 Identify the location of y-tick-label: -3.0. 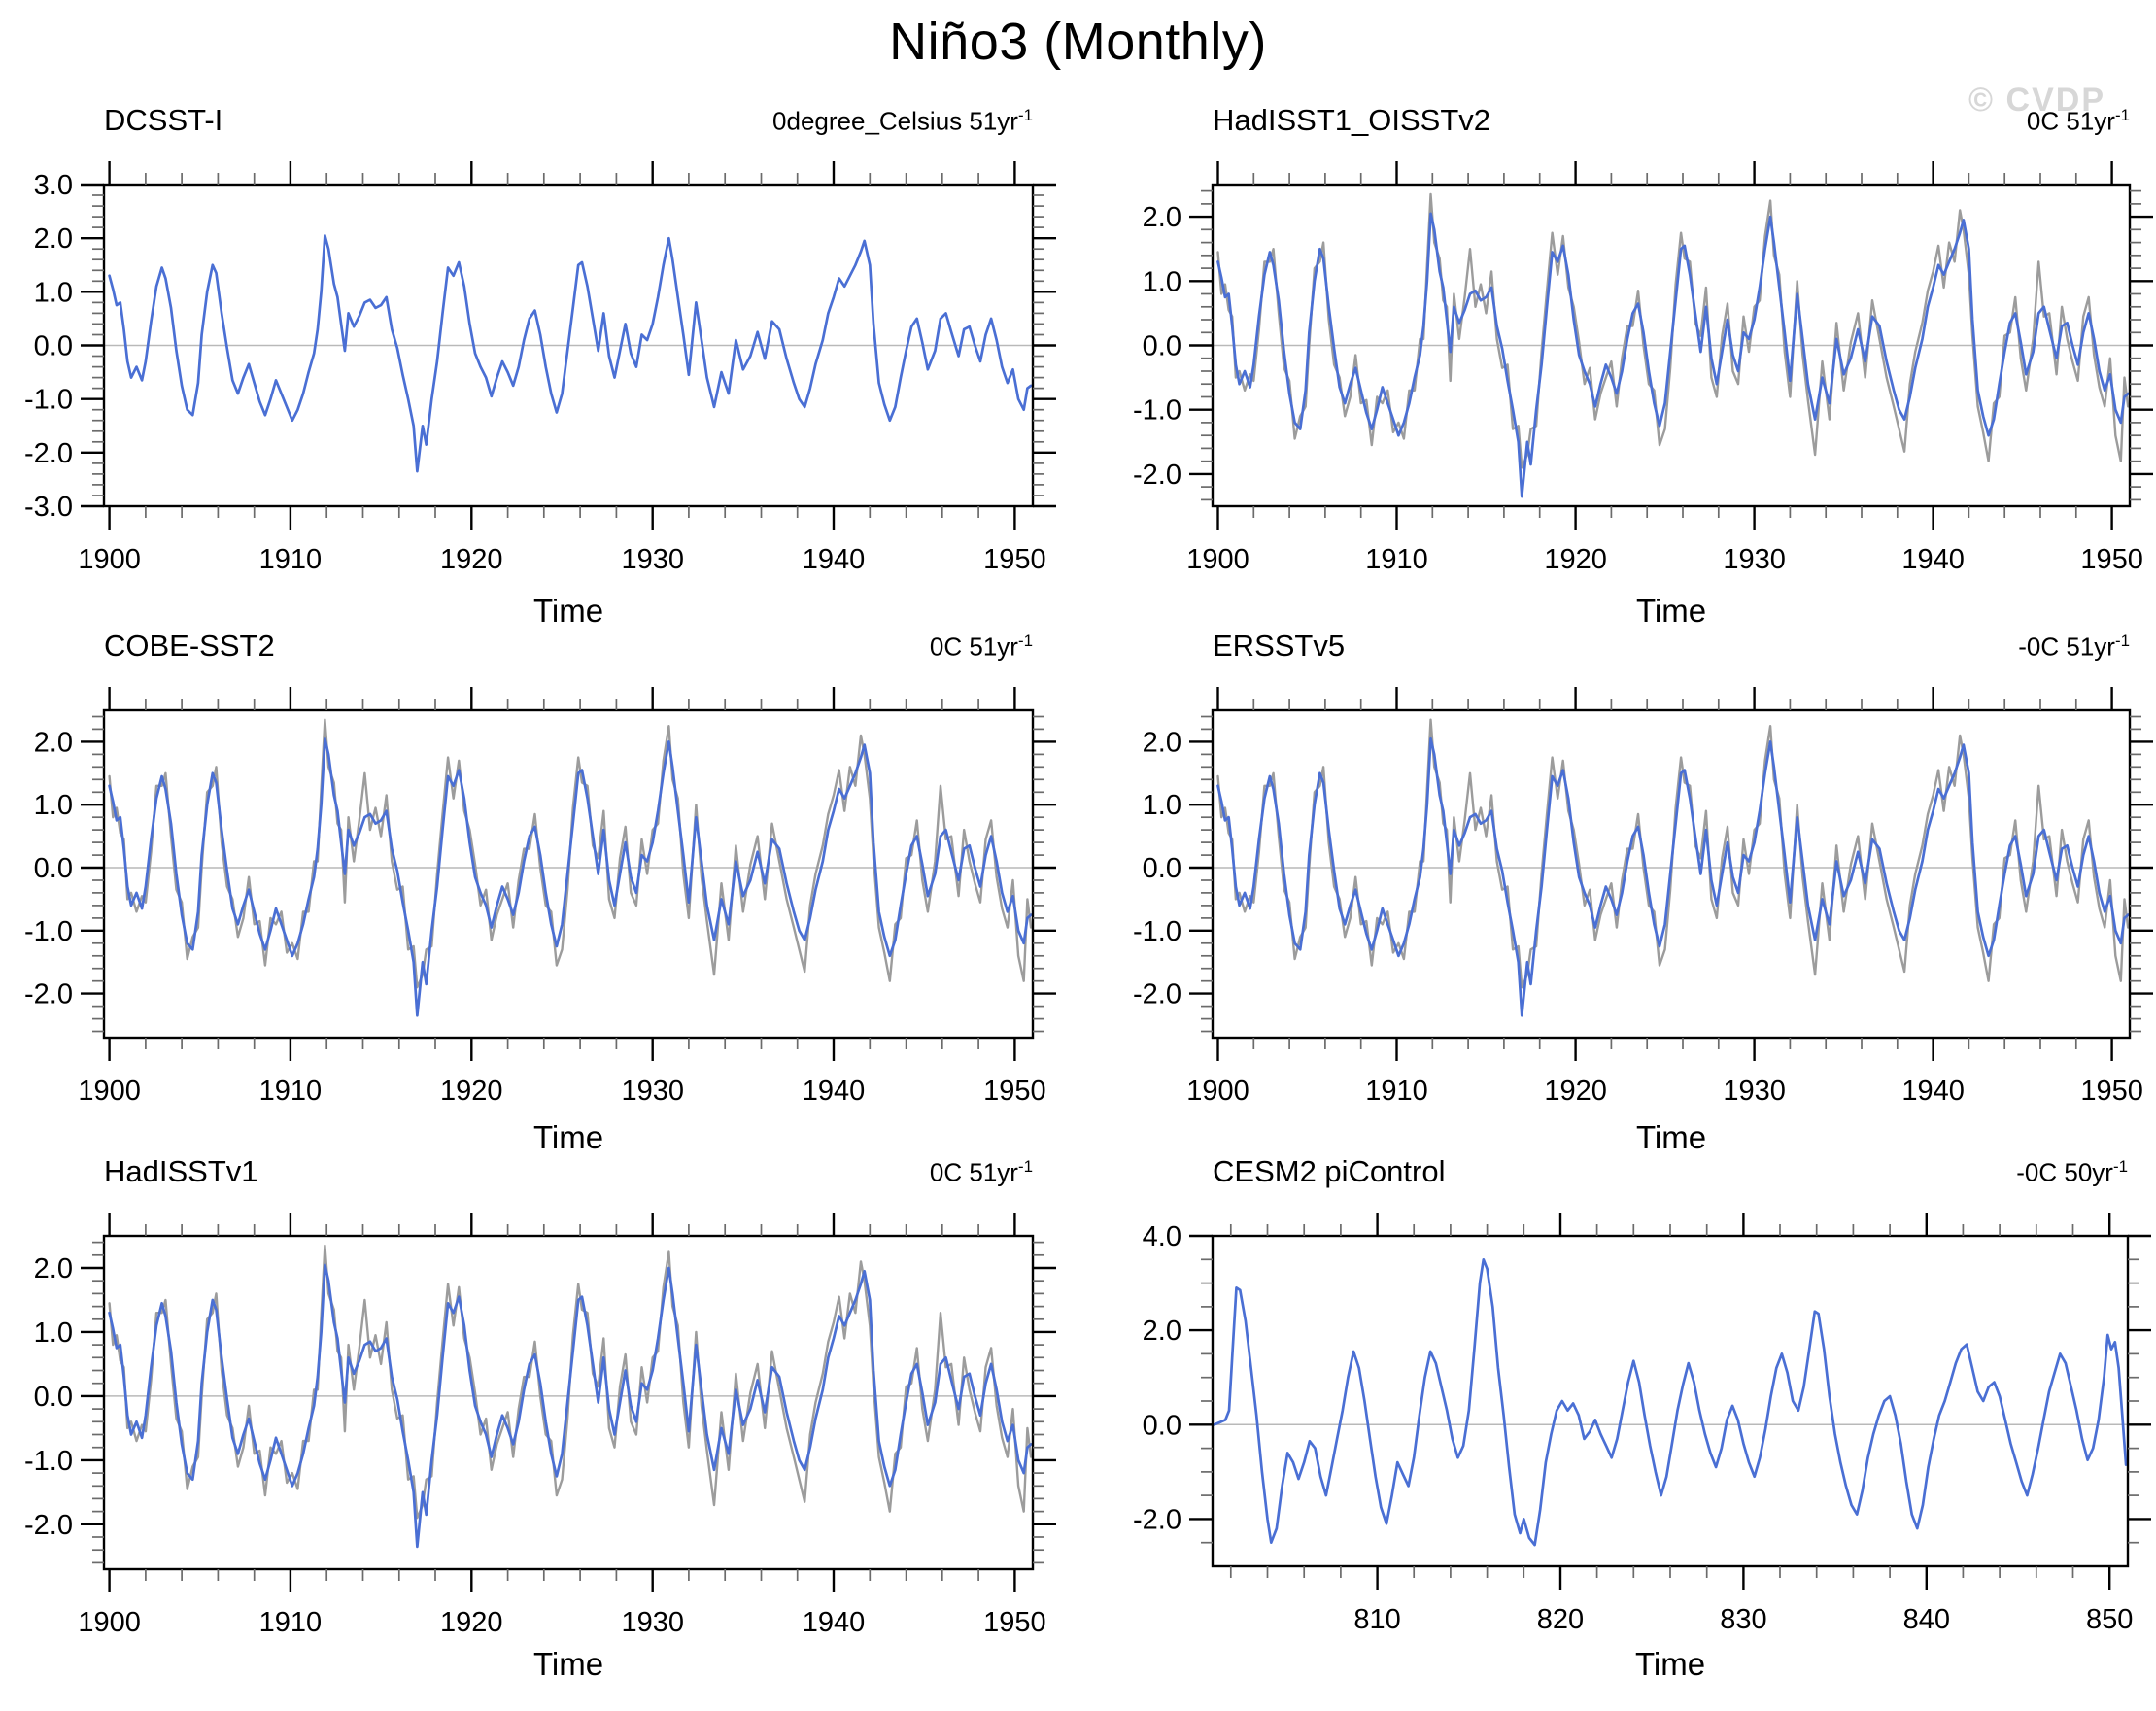
(48, 507).